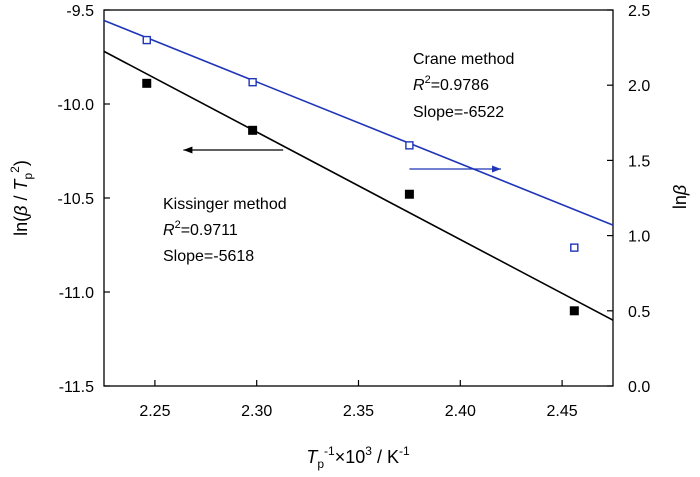  I want to click on y-right-tick-label: 1.5, so click(639, 161).